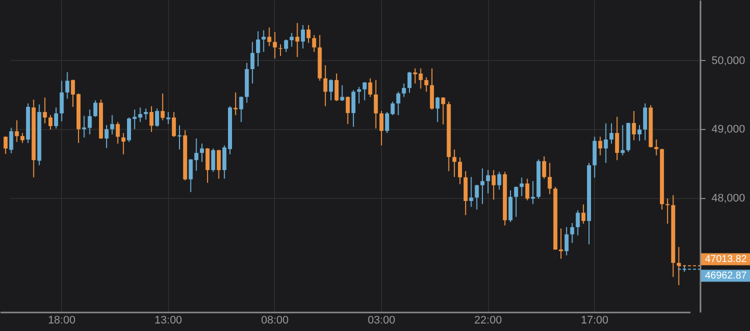  I want to click on y-tick-label: 49,000, so click(729, 130).